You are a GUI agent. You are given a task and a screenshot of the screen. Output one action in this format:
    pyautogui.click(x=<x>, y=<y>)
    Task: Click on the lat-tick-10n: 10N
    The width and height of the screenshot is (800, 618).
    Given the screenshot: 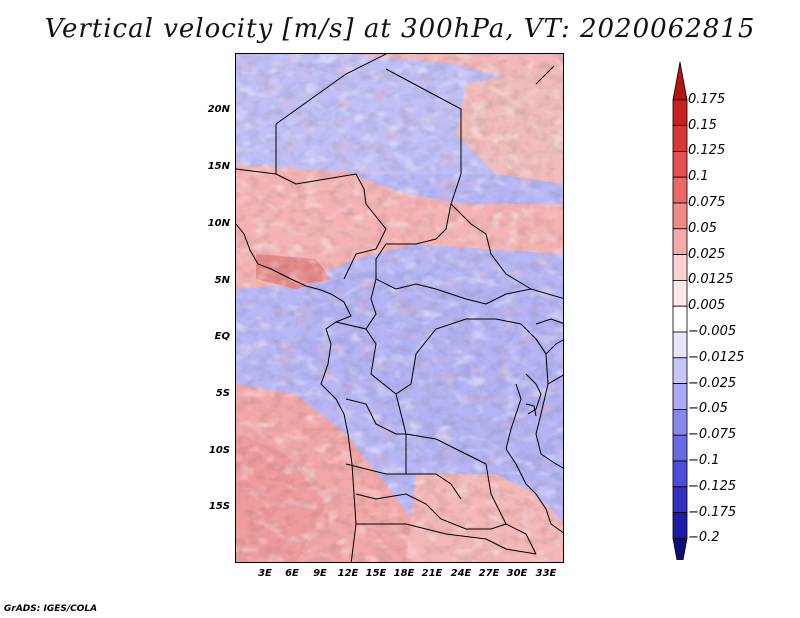 What is the action you would take?
    pyautogui.click(x=218, y=223)
    